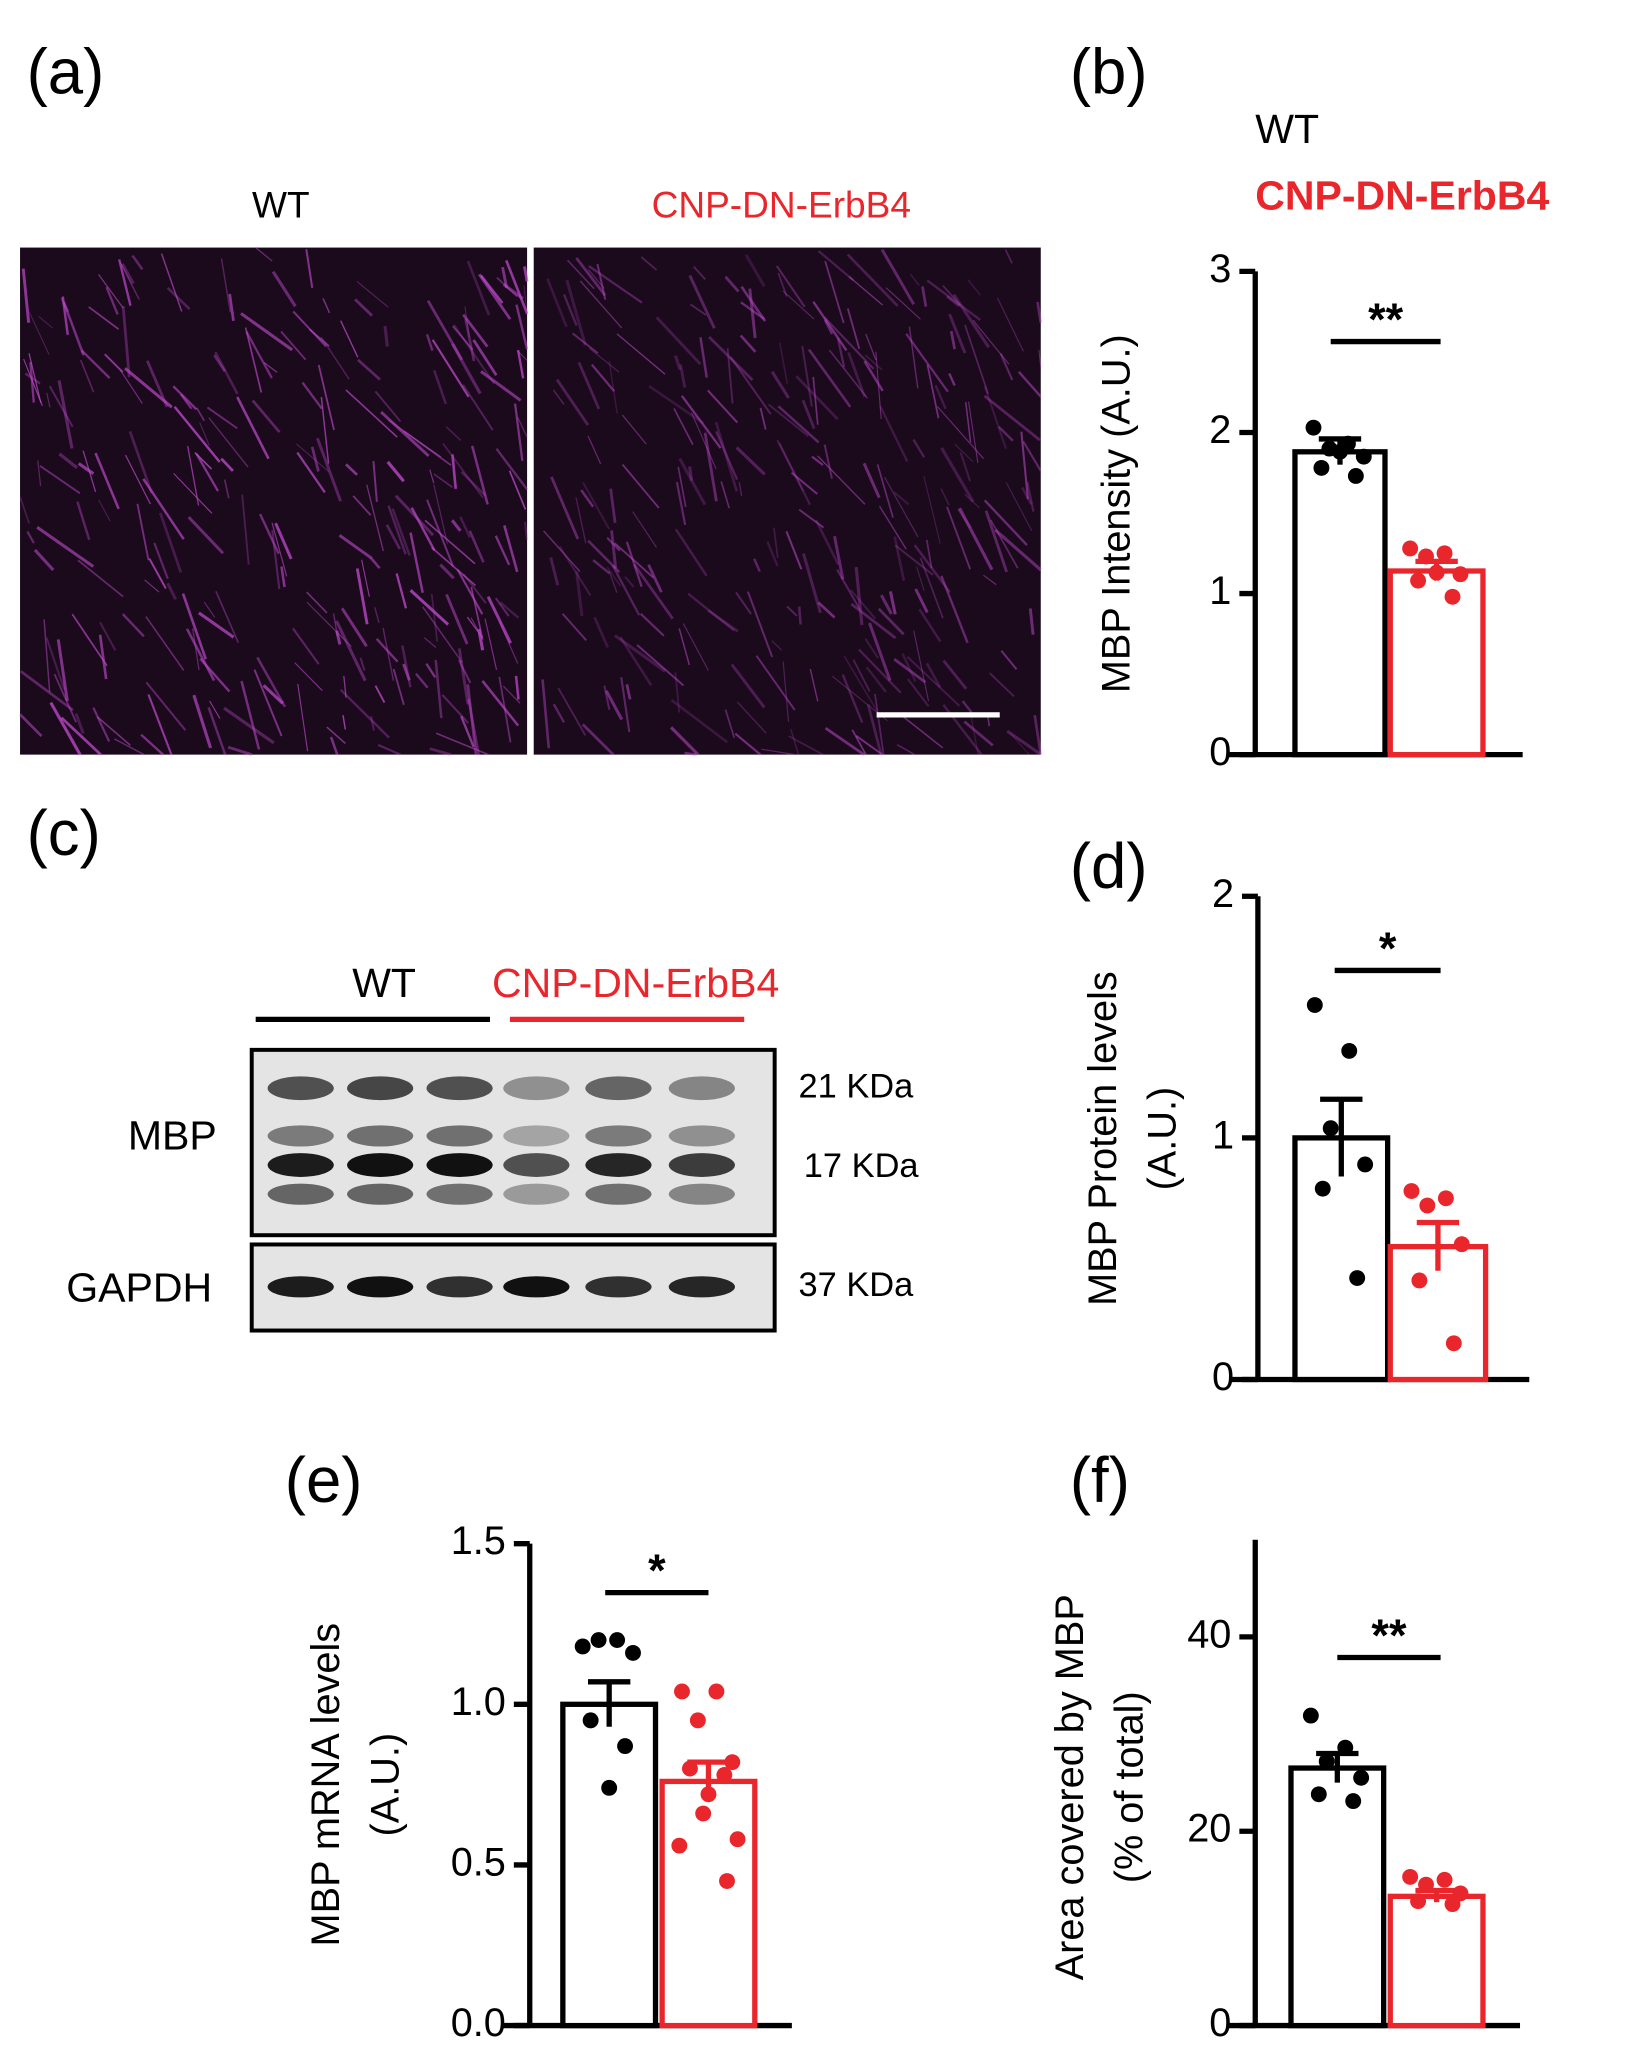 This screenshot has height=2060, width=1642. Describe the element at coordinates (66, 72) in the screenshot. I see `panel-label: (a)` at that location.